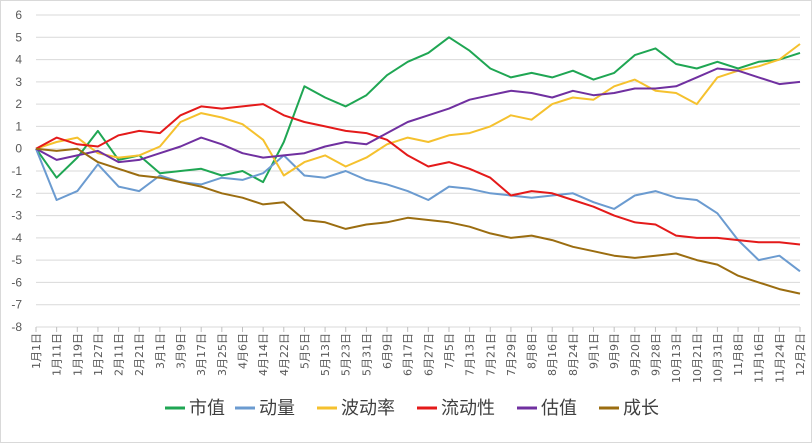 The image size is (812, 443). What do you see at coordinates (412, 408) in the screenshot?
I see `legend: 市值 动量 波动率 流动性 估值 成长` at bounding box center [412, 408].